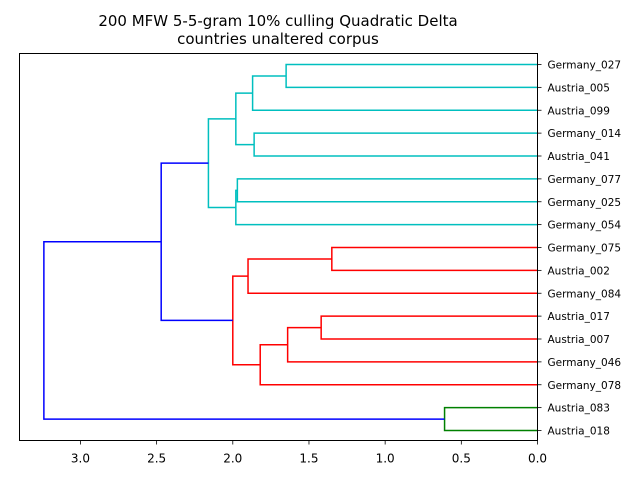 The height and width of the screenshot is (480, 640). Describe the element at coordinates (461, 459) in the screenshot. I see `x-tick-label: 0.5` at that location.